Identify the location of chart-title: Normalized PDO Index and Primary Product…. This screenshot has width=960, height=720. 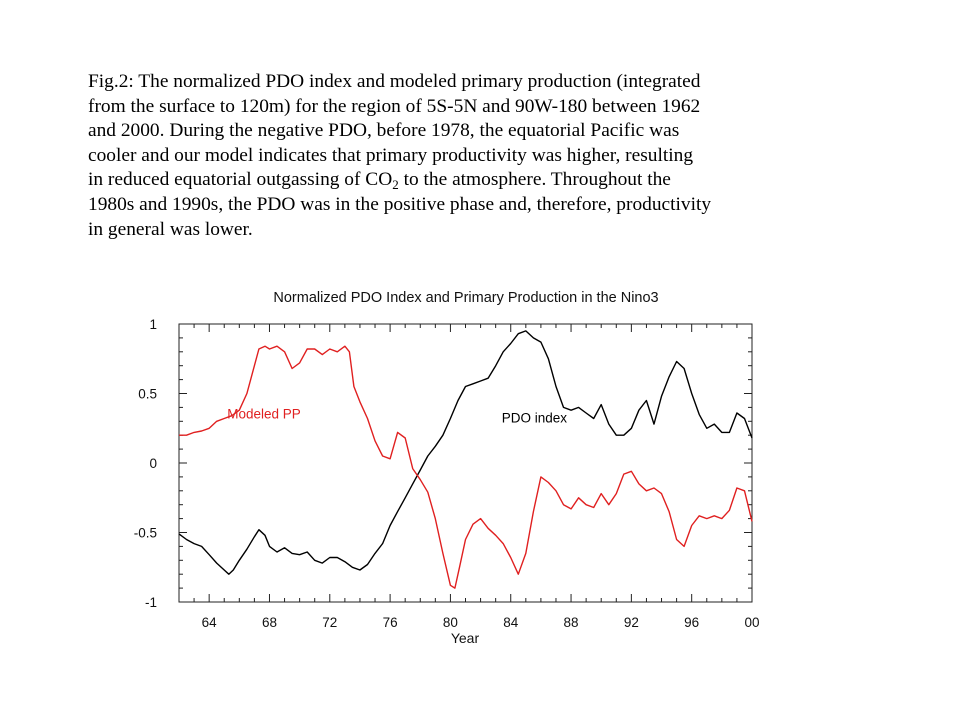
(465, 298).